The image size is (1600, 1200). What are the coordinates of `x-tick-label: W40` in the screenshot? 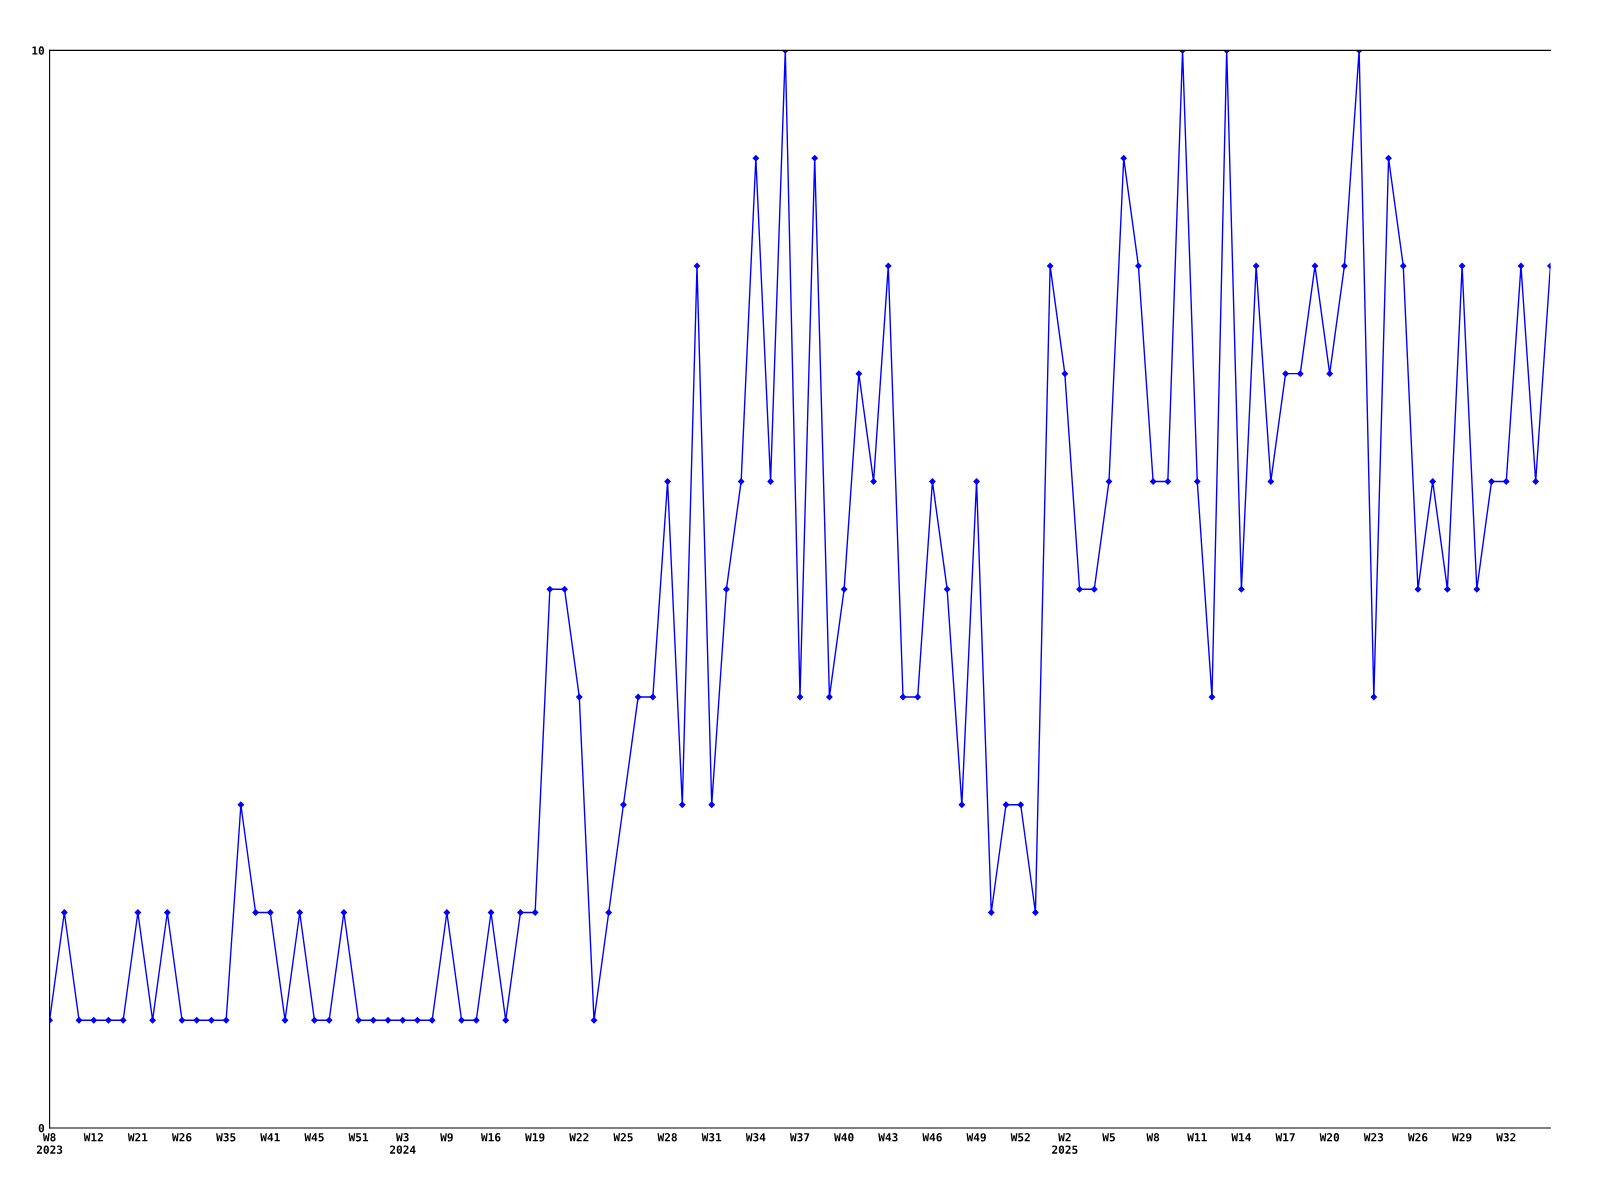 It's located at (844, 1137).